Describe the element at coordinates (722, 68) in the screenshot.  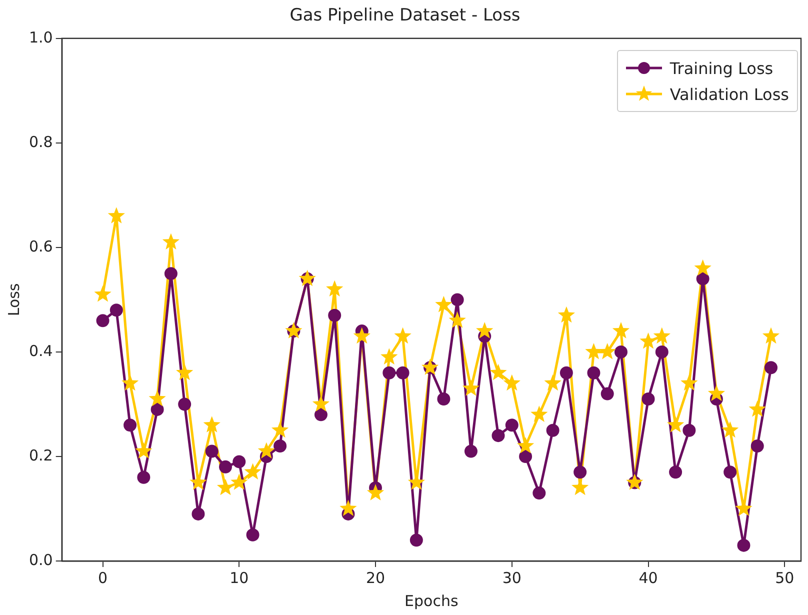
I see `legend-label: Training Loss` at that location.